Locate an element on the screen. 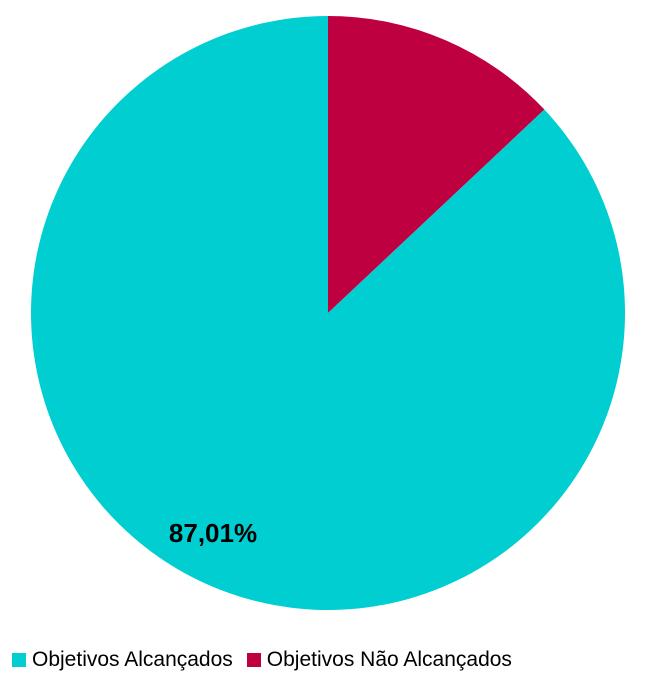 The width and height of the screenshot is (646, 675). legend-label-objetivos-nao-alcancados: Objetivos Não Alcançados is located at coordinates (389, 659).